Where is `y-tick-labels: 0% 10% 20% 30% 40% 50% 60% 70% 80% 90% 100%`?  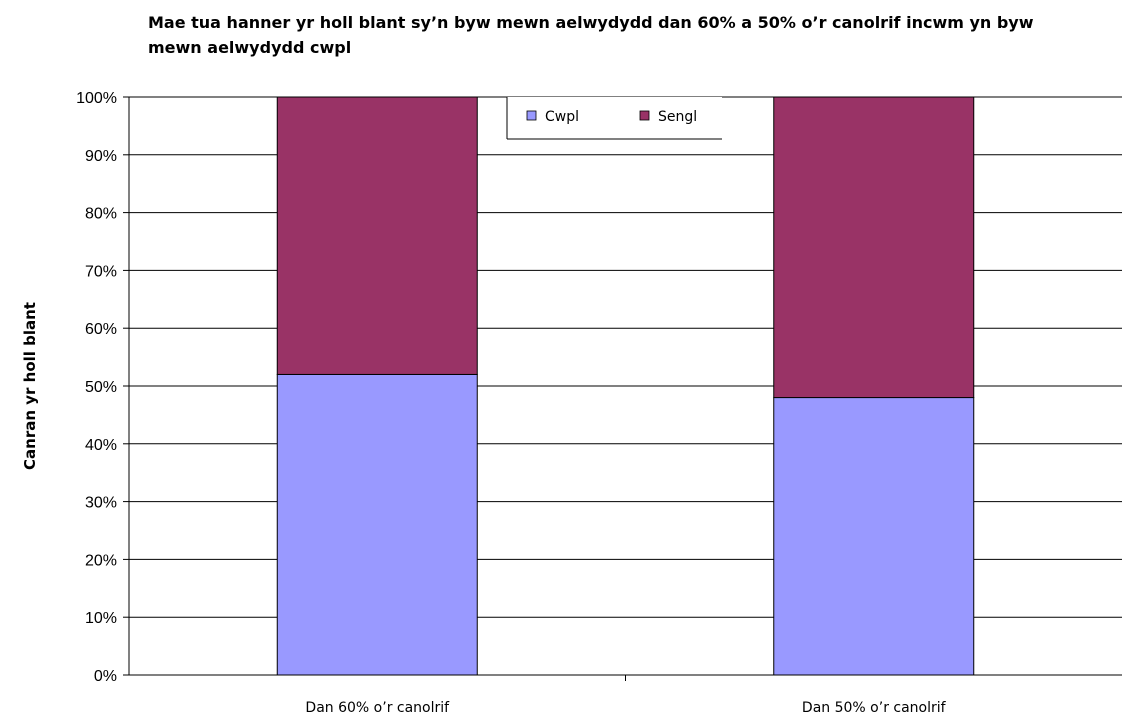 y-tick-labels: 0% 10% 20% 30% 40% 50% 60% 70% 80% 90% 100% is located at coordinates (96, 387).